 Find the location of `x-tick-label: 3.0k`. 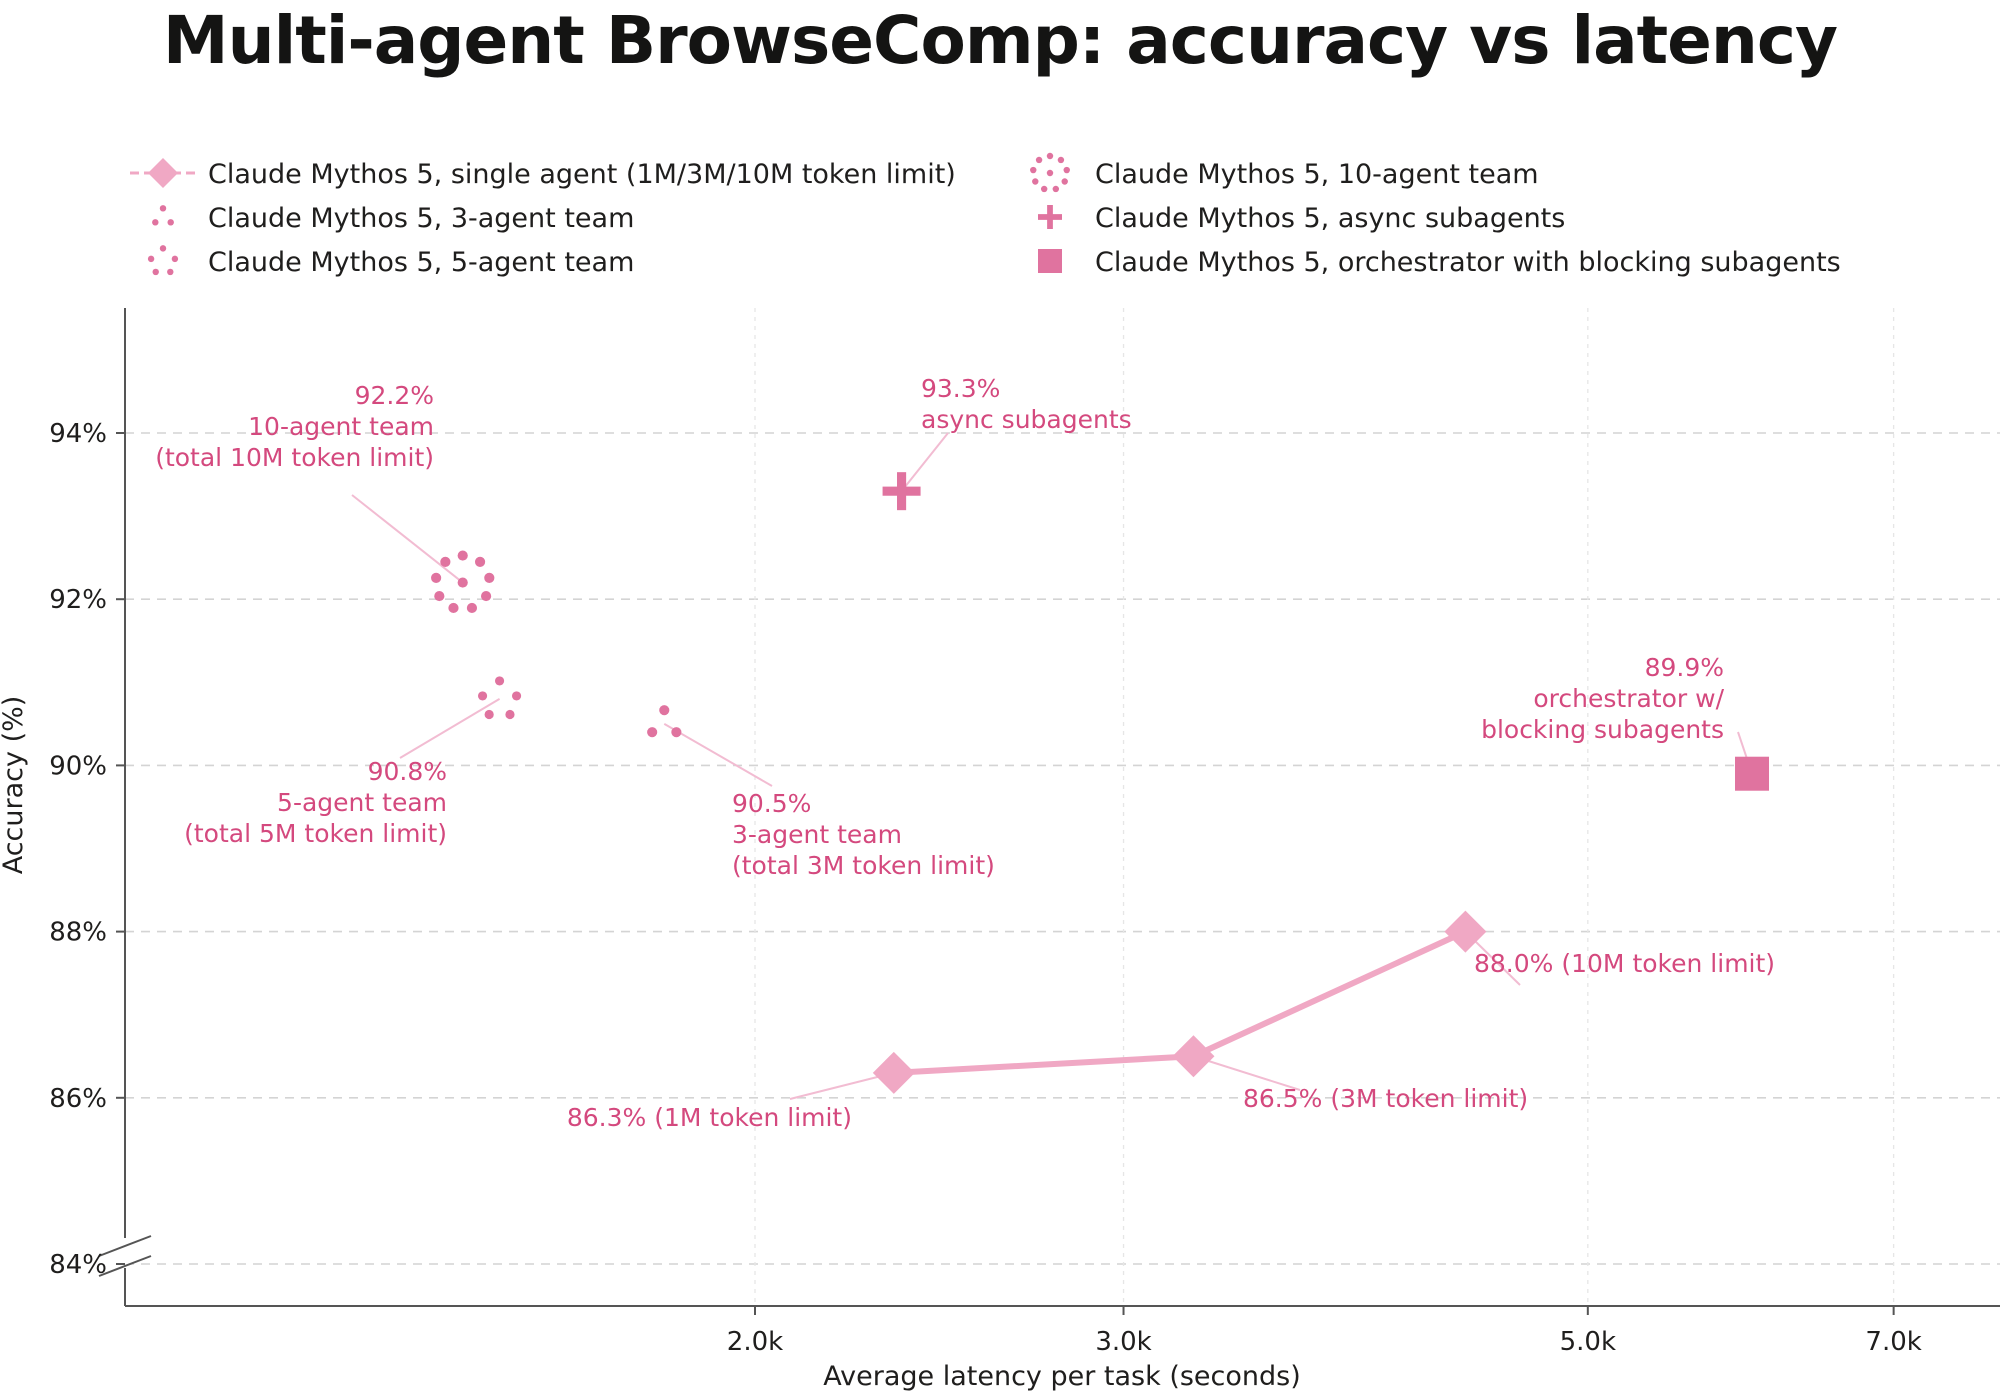

x-tick-label: 3.0k is located at coordinates (1123, 1342).